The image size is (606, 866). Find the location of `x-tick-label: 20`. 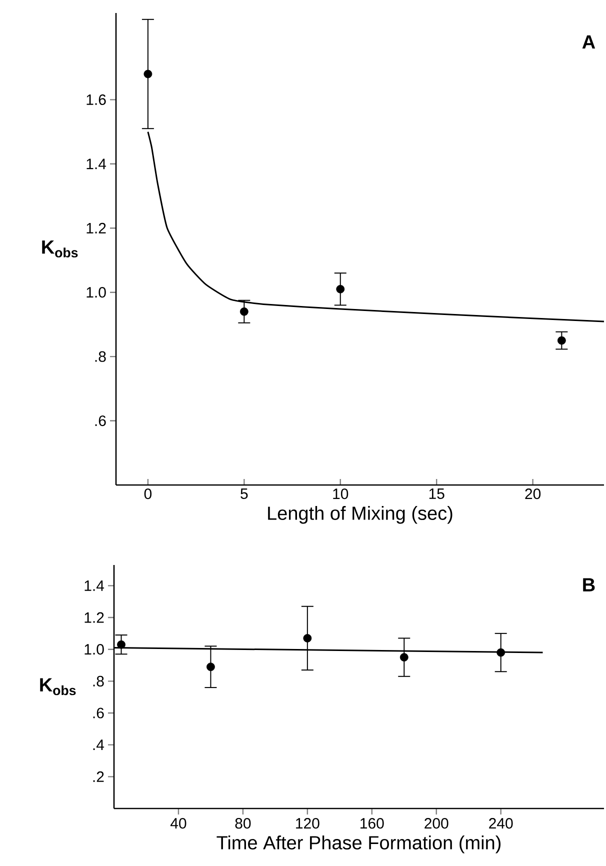

x-tick-label: 20 is located at coordinates (533, 494).